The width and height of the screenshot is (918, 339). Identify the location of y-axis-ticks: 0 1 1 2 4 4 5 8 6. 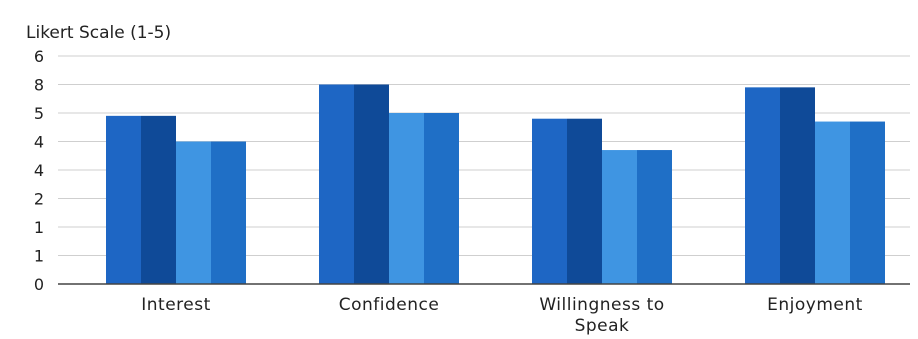
(39, 170).